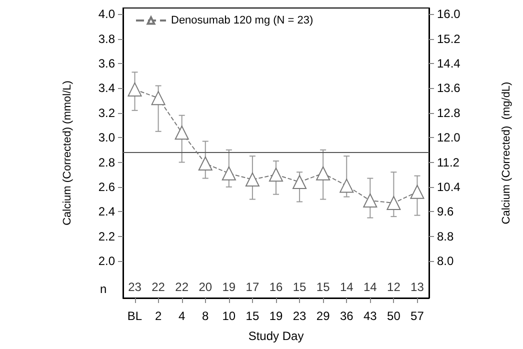  I want to click on y2-tick-label: 8.0, so click(445, 261).